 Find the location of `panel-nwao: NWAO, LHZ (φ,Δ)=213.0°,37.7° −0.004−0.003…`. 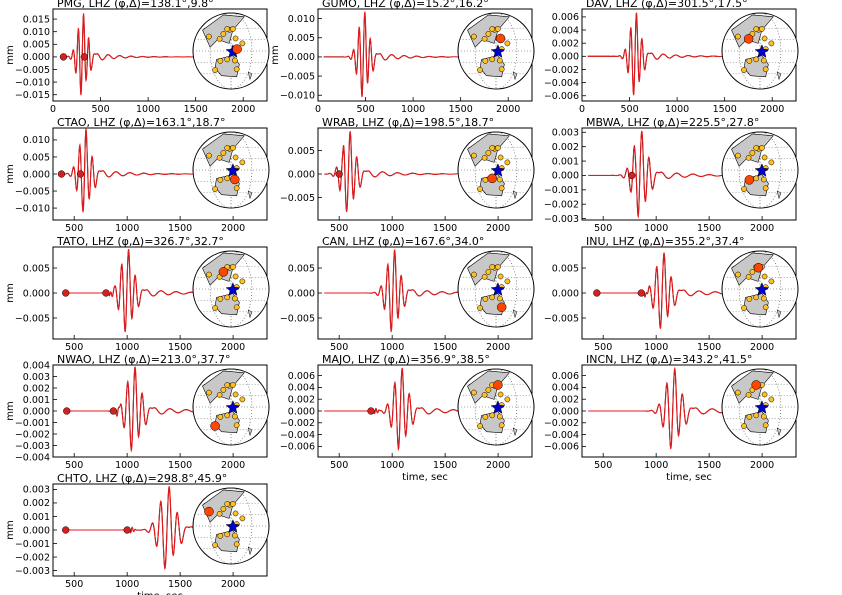

panel-nwao: NWAO, LHZ (φ,Δ)=213.0°,37.7° −0.004−0.003… is located at coordinates (137, 412).